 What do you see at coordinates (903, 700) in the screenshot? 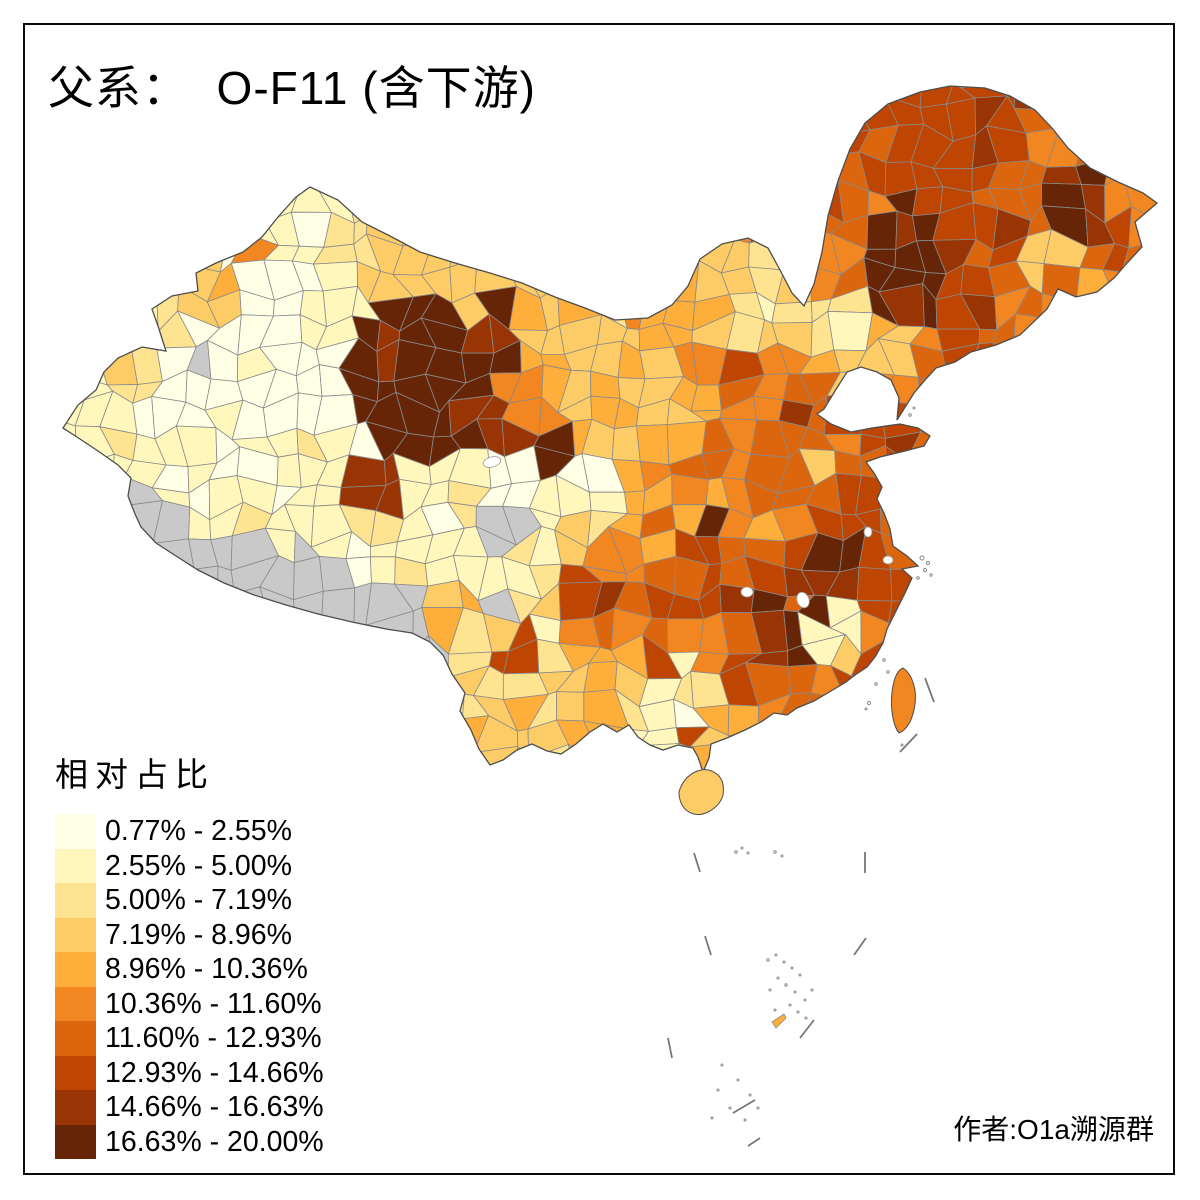
I see `taiwan-island` at bounding box center [903, 700].